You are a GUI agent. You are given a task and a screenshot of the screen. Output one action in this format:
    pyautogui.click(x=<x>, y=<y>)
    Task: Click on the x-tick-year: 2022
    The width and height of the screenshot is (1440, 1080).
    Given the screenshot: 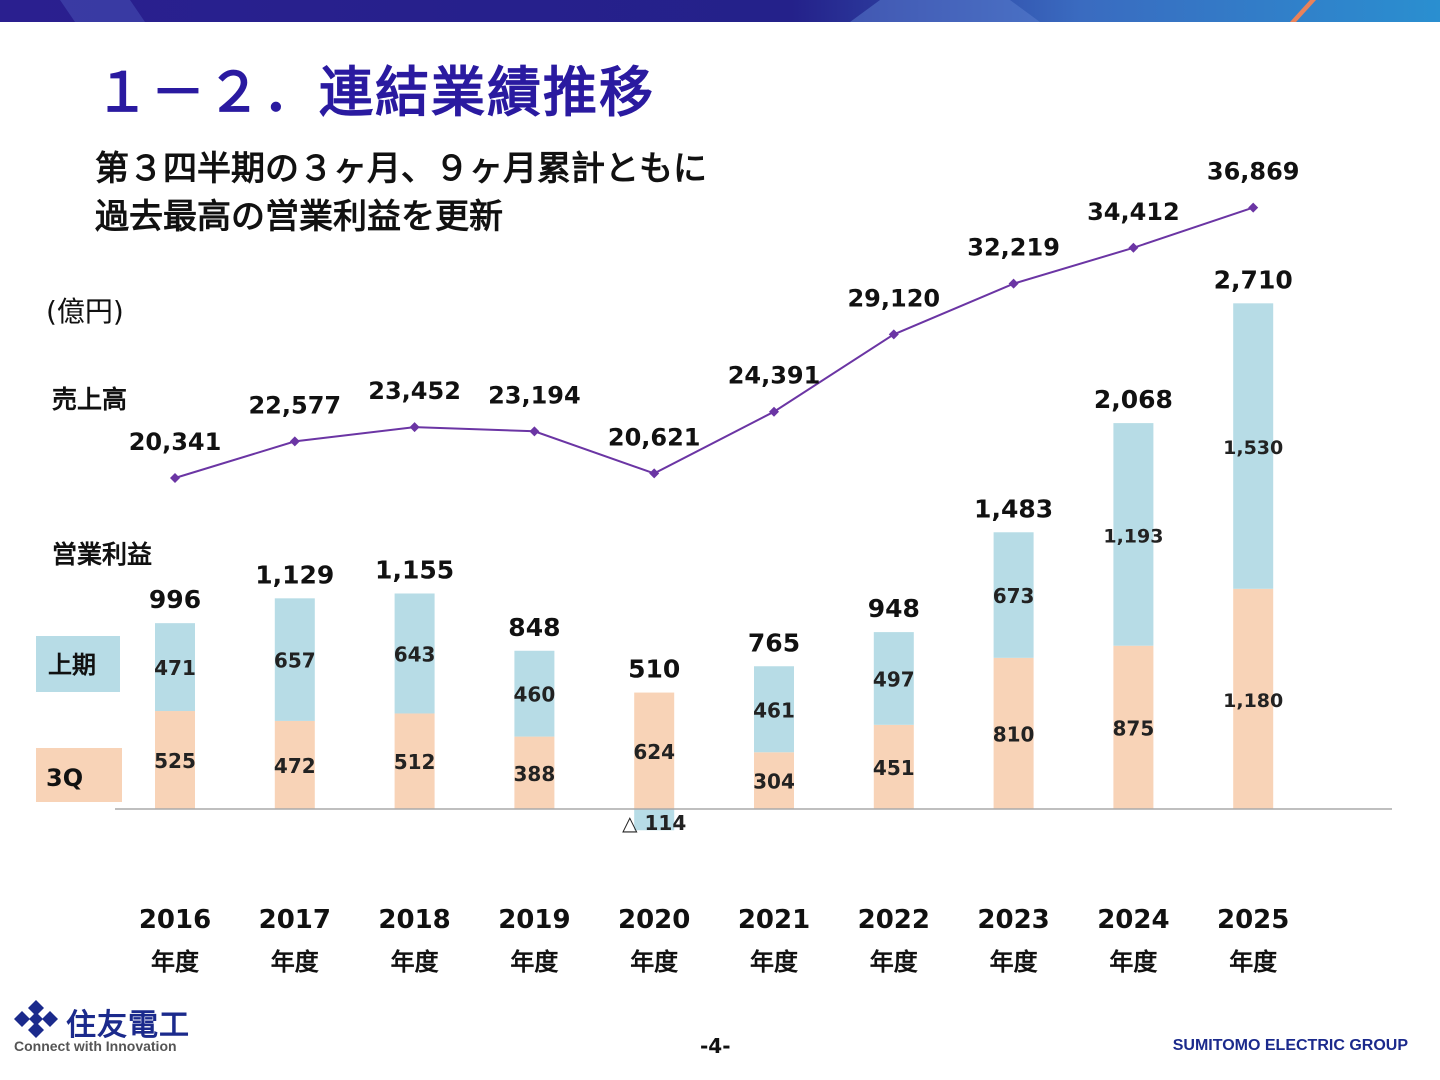 What is the action you would take?
    pyautogui.click(x=894, y=920)
    